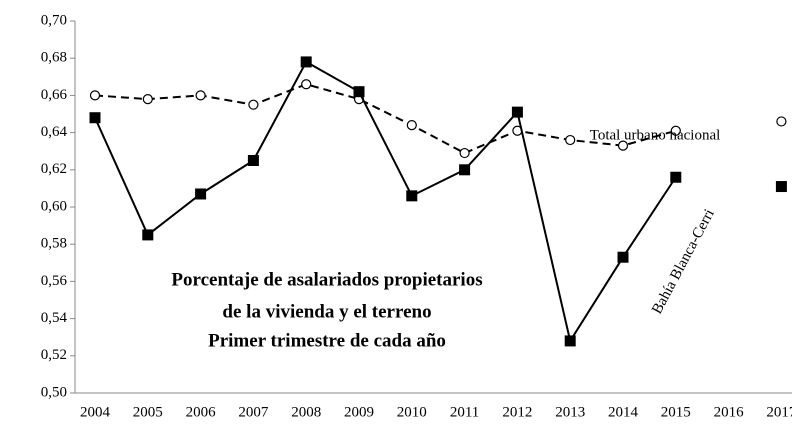 The image size is (792, 425). Describe the element at coordinates (326, 279) in the screenshot. I see `chart-title: Porcentaje de asalariados propietarios` at that location.